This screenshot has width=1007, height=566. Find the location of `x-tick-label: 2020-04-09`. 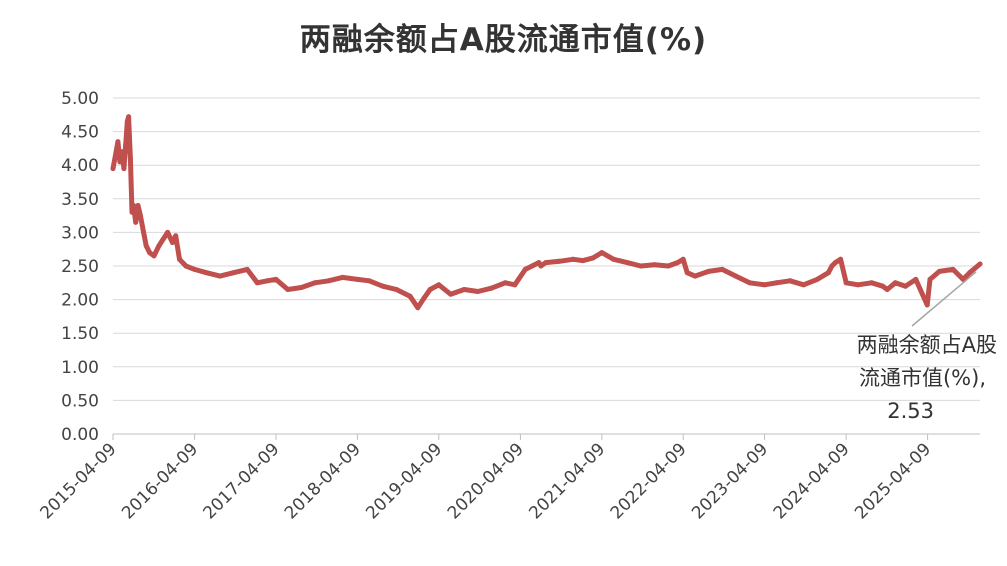

x-tick-label: 2020-04-09 is located at coordinates (486, 481).